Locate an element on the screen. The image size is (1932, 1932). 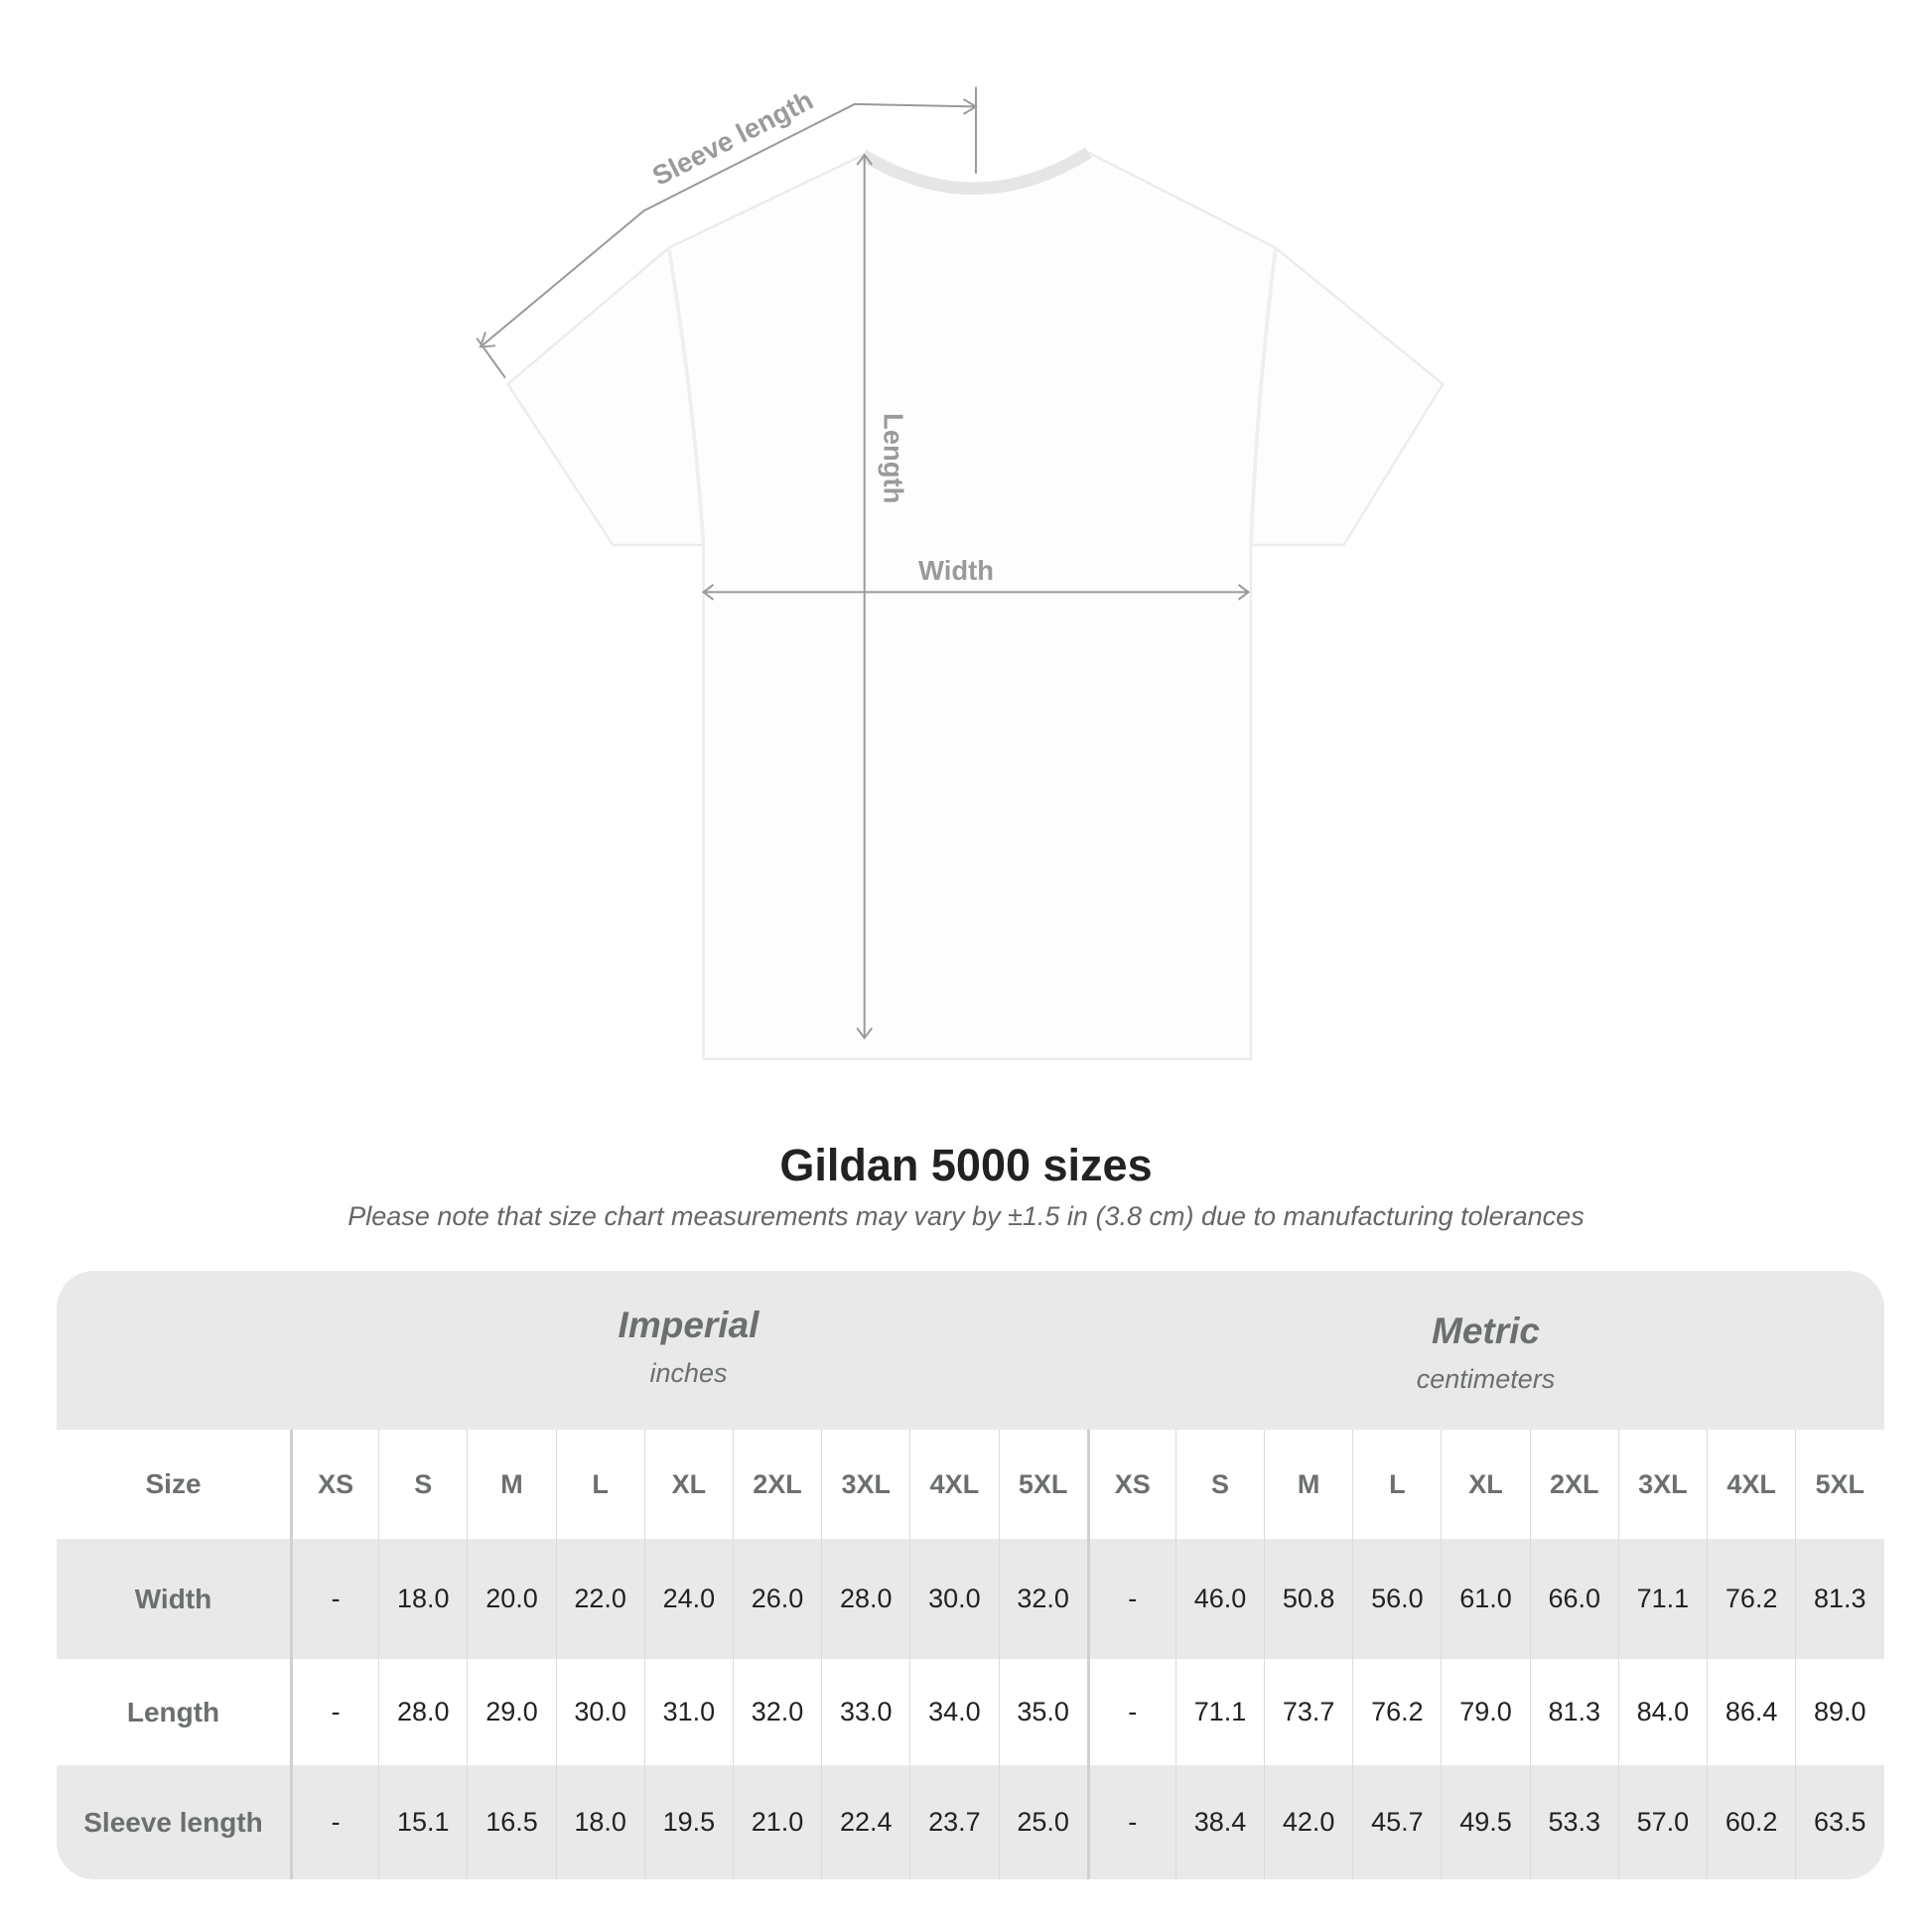
width-label: Width is located at coordinates (956, 570).